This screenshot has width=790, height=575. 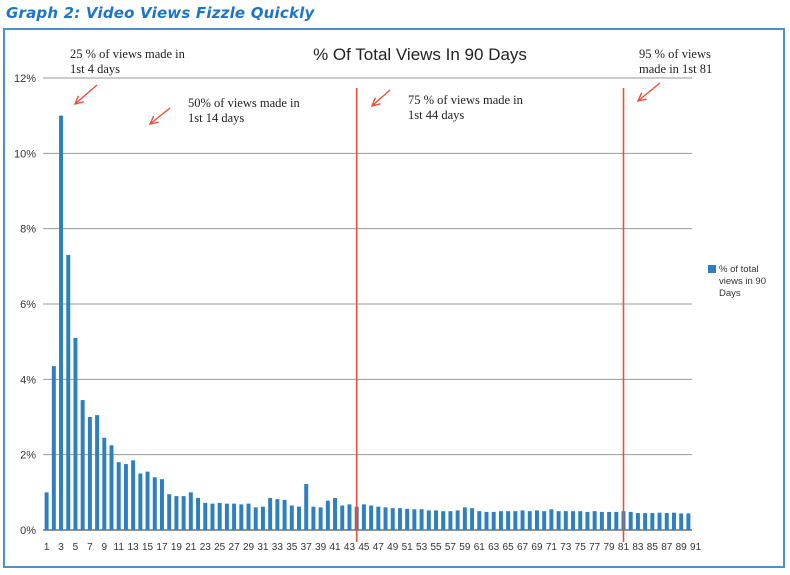 I want to click on annotation-text: 50% of views made in 1st 14 days, so click(x=244, y=110).